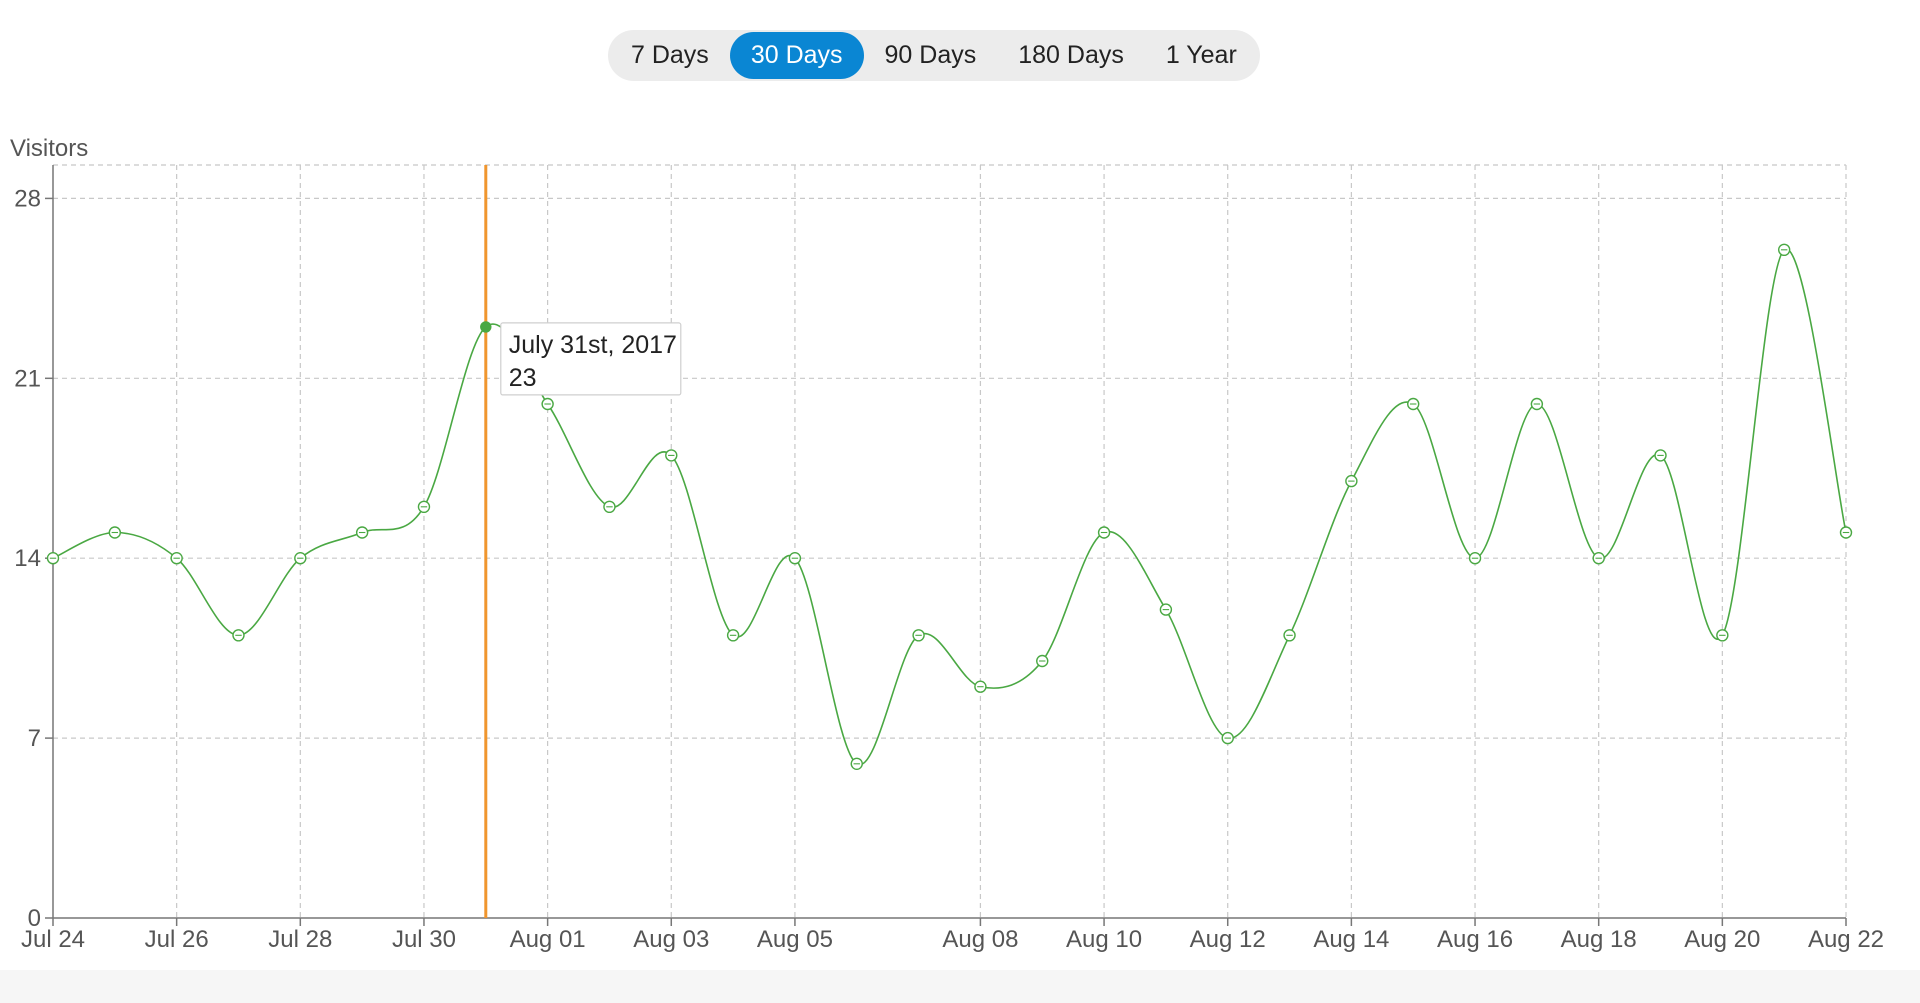  What do you see at coordinates (960, 986) in the screenshot?
I see `bottom-band` at bounding box center [960, 986].